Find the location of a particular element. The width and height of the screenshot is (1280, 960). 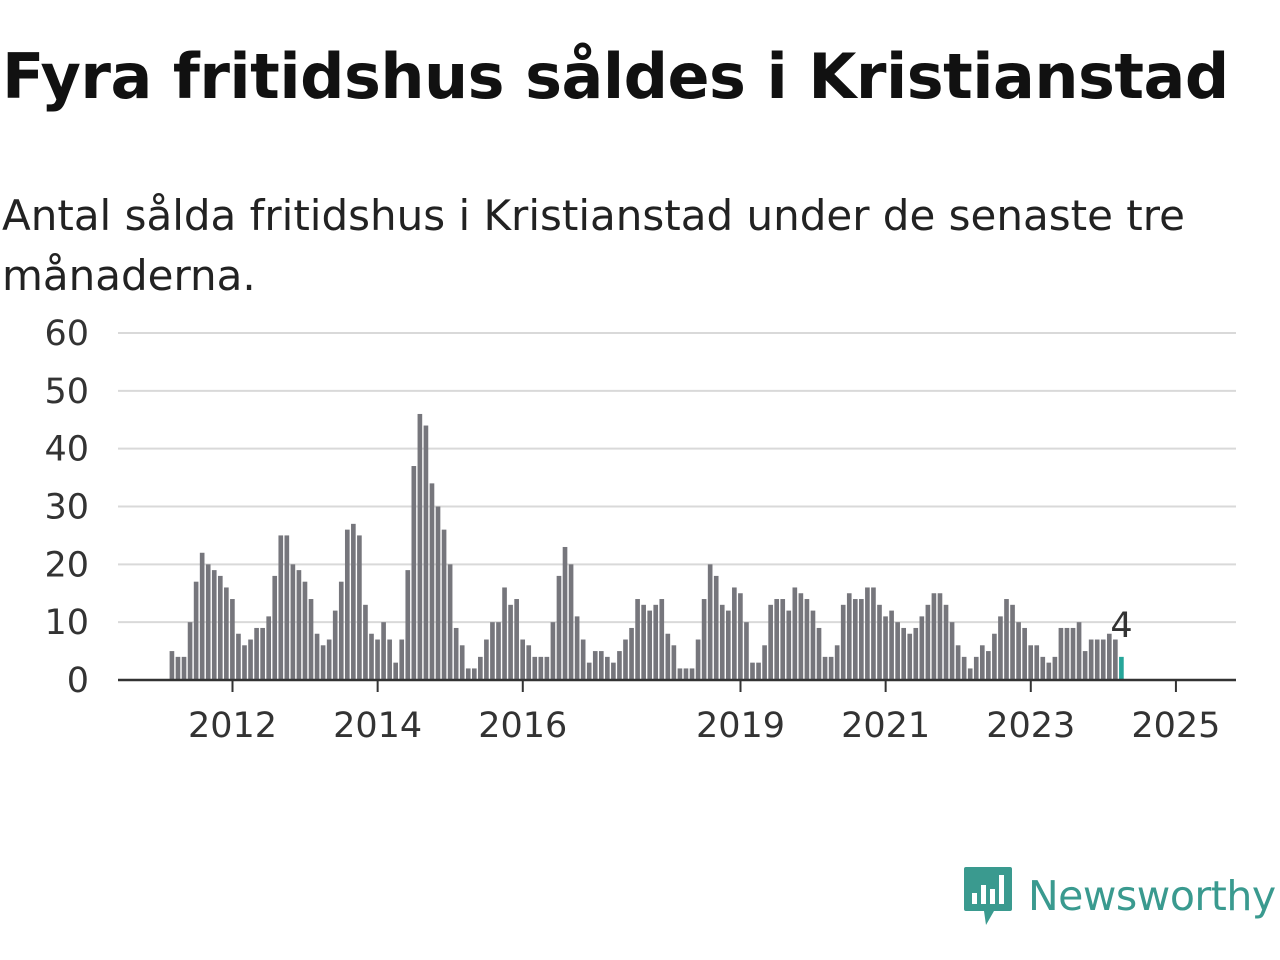

y-tick-label: 20 is located at coordinates (66, 565).